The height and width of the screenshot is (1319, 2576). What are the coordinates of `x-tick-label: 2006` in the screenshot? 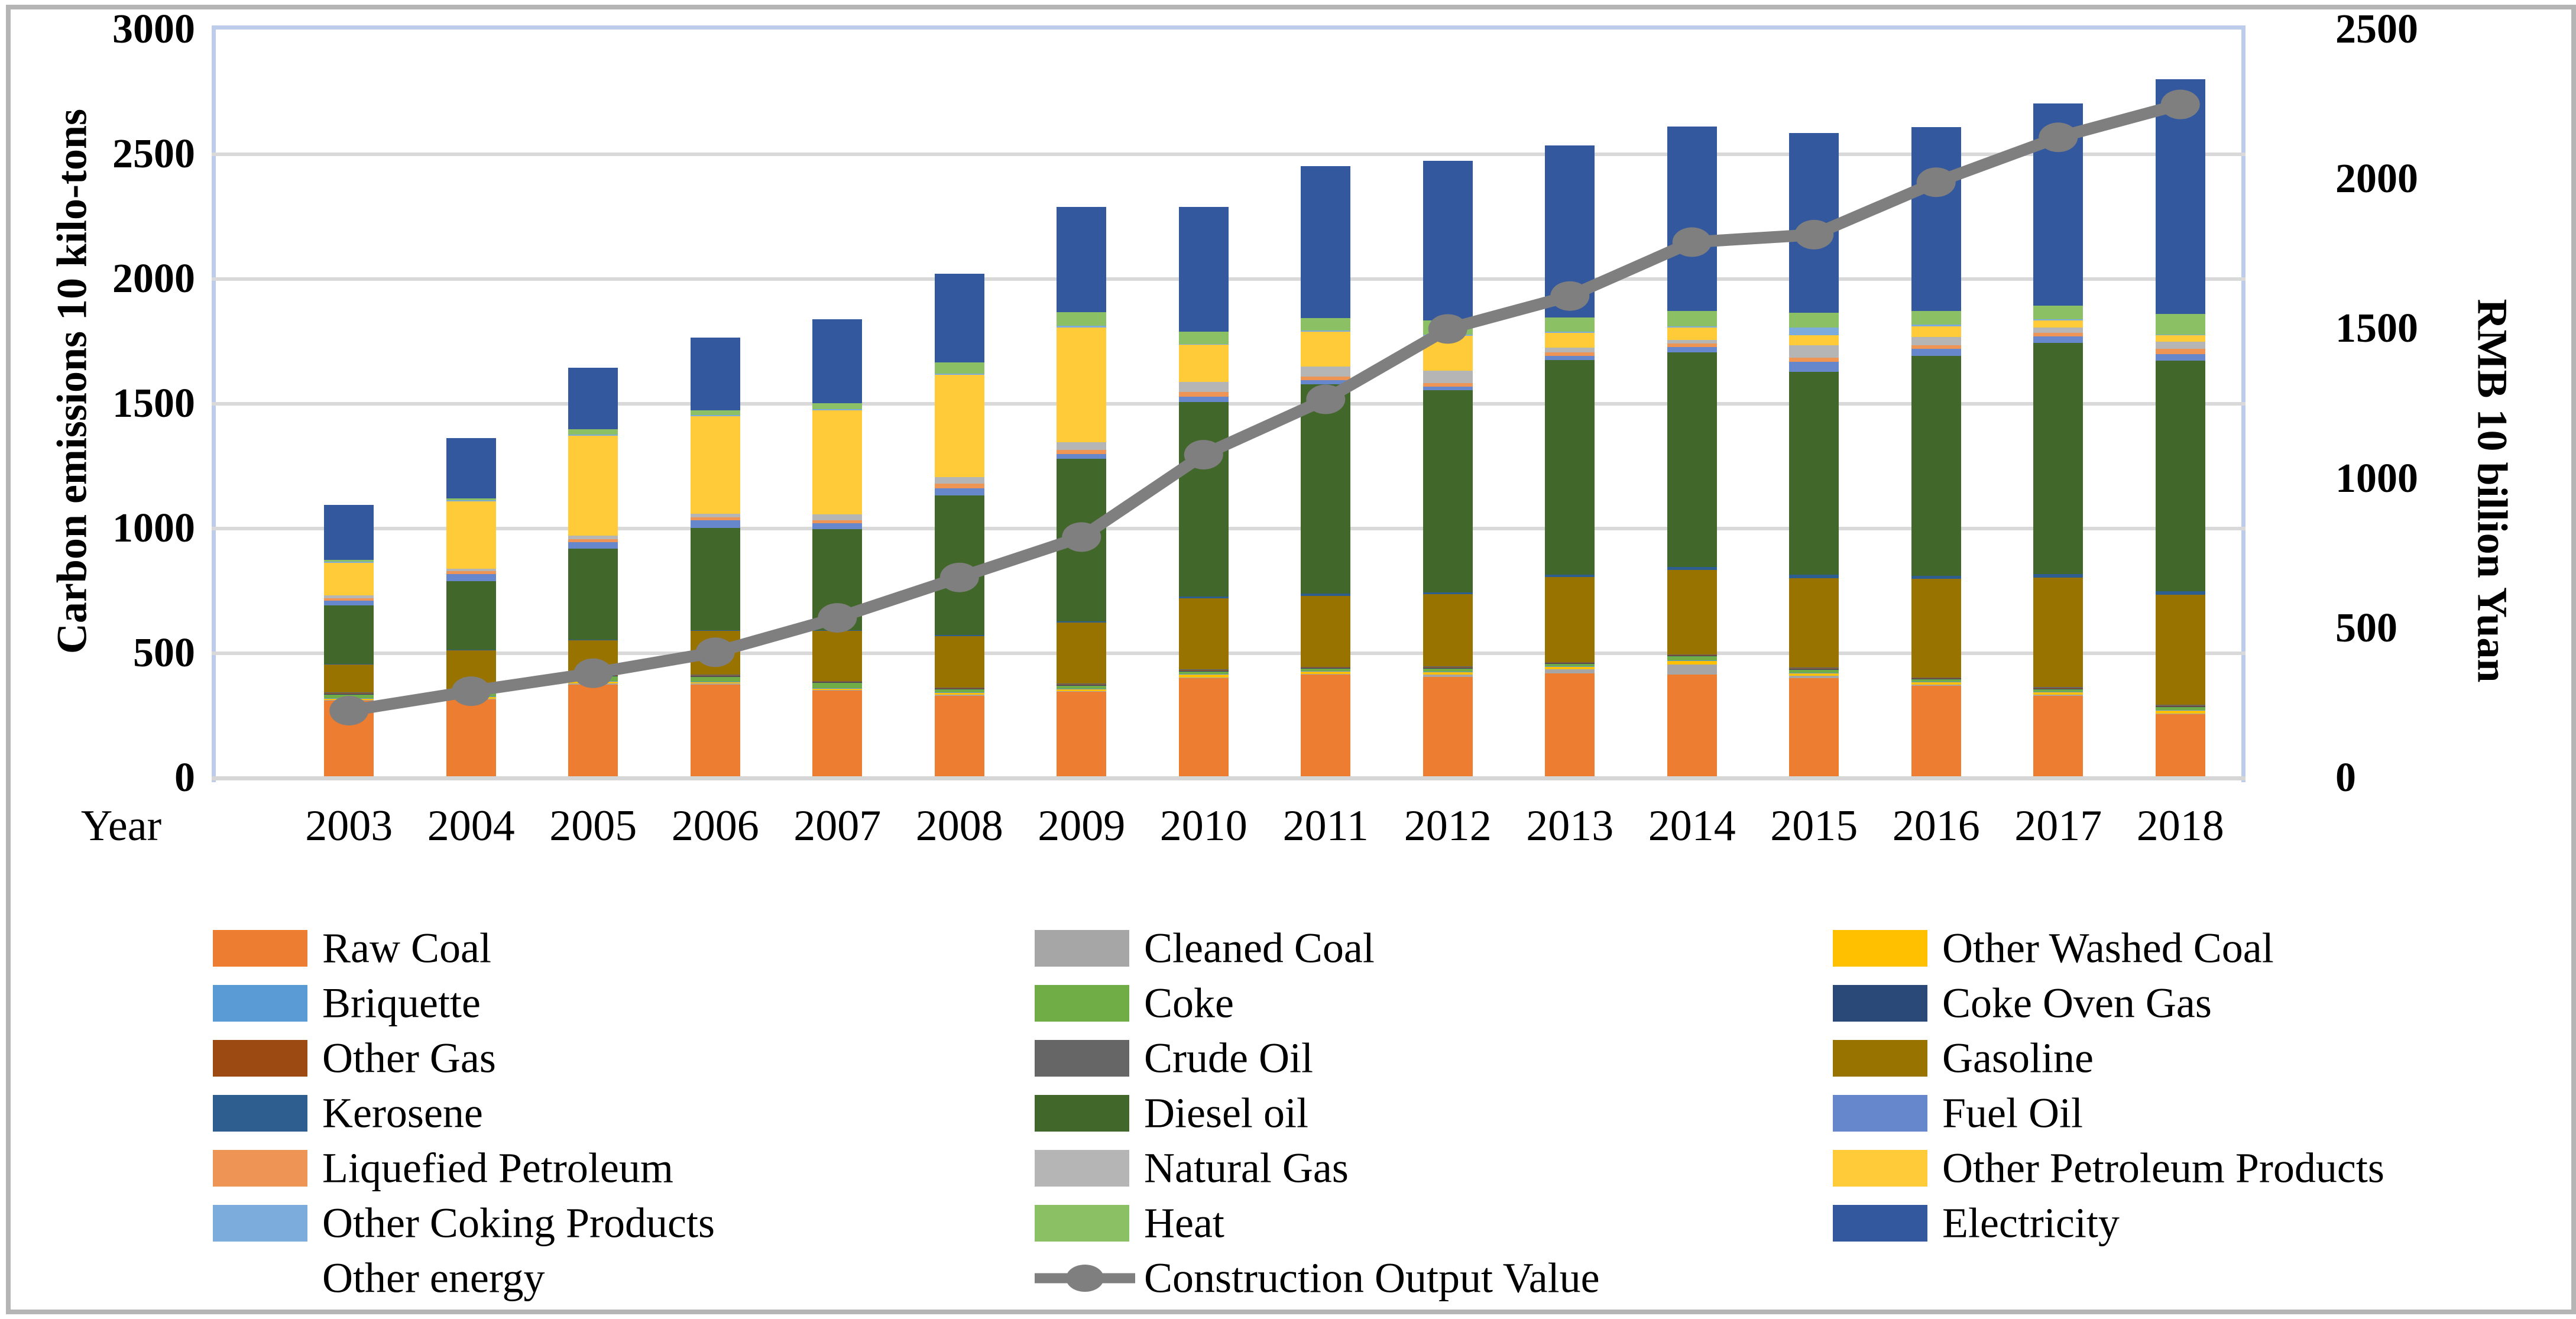 It's located at (715, 826).